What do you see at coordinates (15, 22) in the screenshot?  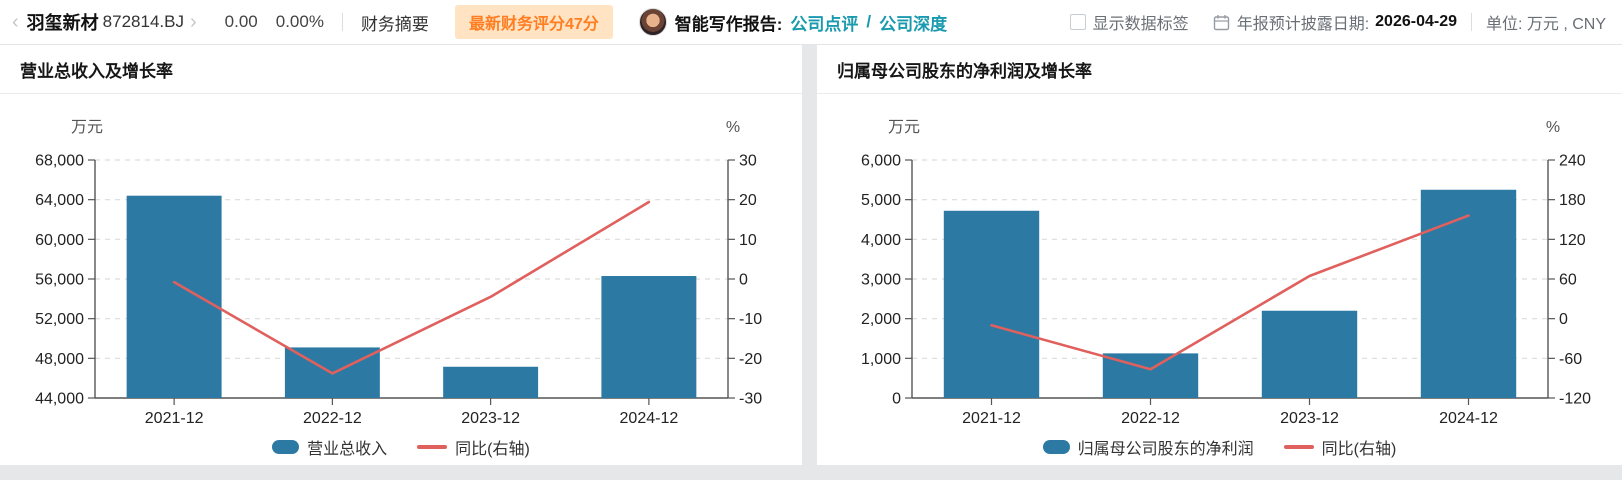 I see `chevron-left-icon: ‹` at bounding box center [15, 22].